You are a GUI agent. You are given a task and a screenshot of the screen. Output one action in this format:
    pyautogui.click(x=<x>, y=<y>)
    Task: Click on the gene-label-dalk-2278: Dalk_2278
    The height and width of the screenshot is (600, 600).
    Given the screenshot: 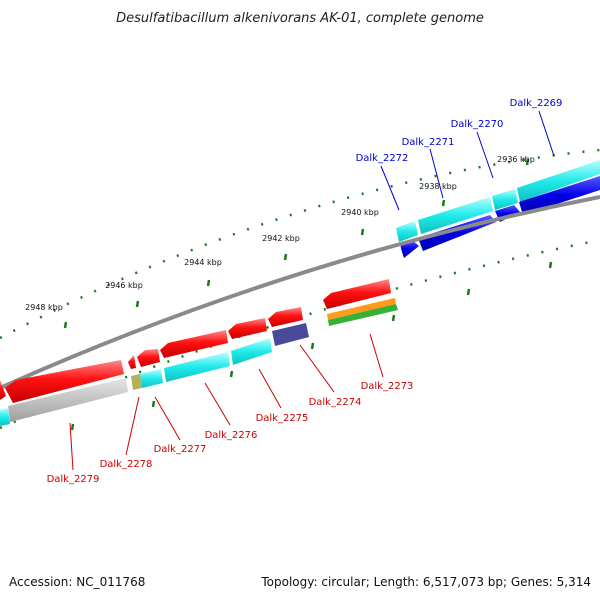 What is the action you would take?
    pyautogui.click(x=126, y=464)
    